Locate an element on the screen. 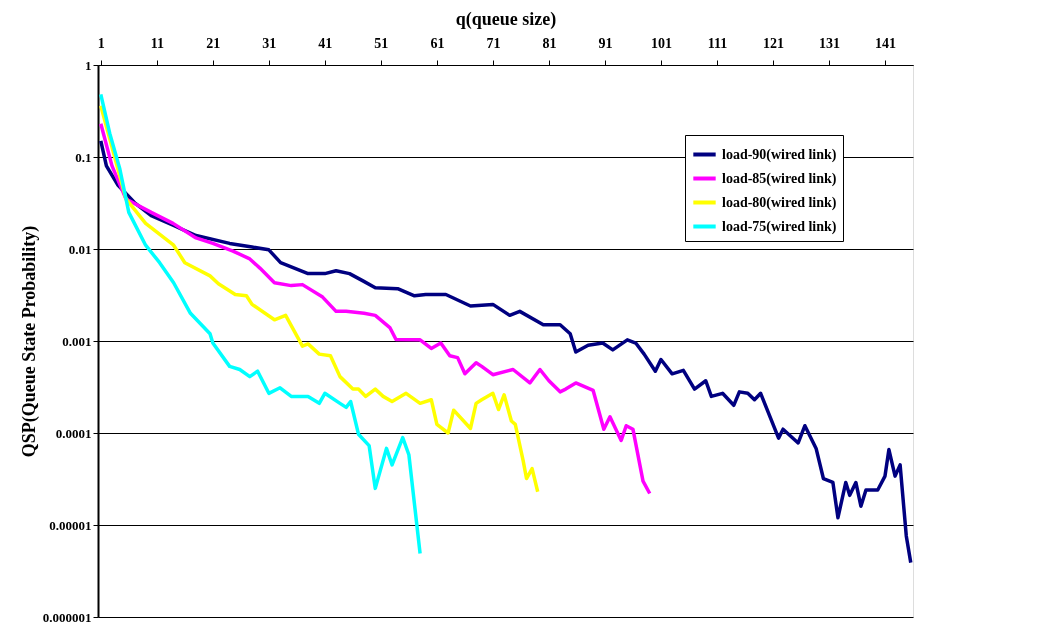 The width and height of the screenshot is (1062, 634). y-tick-label: 0.00001 is located at coordinates (70, 525).